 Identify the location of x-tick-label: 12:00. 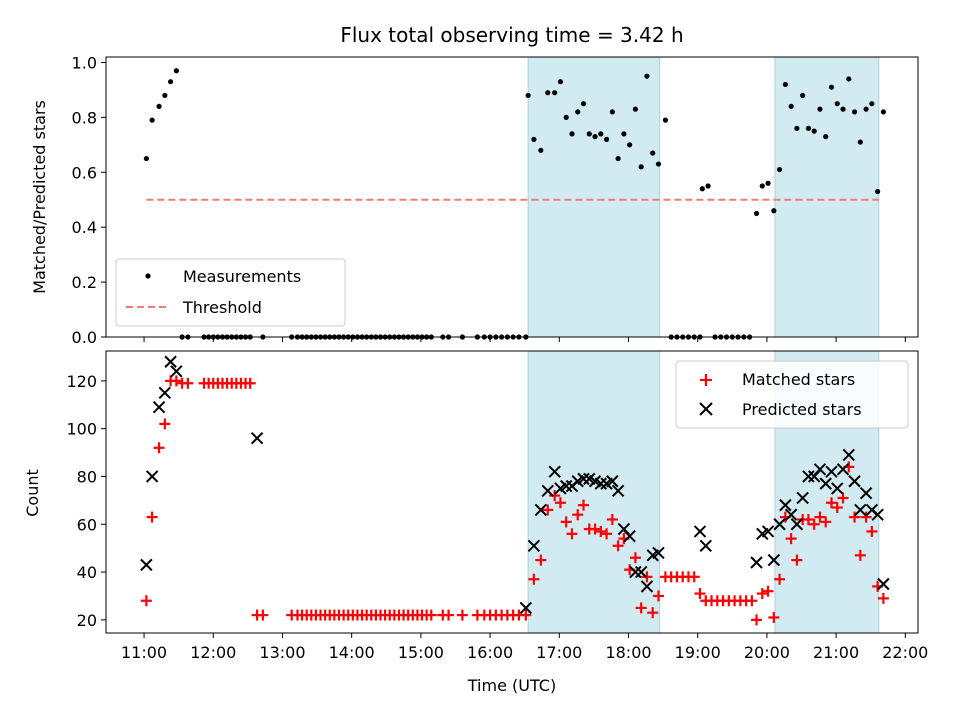
(213, 652).